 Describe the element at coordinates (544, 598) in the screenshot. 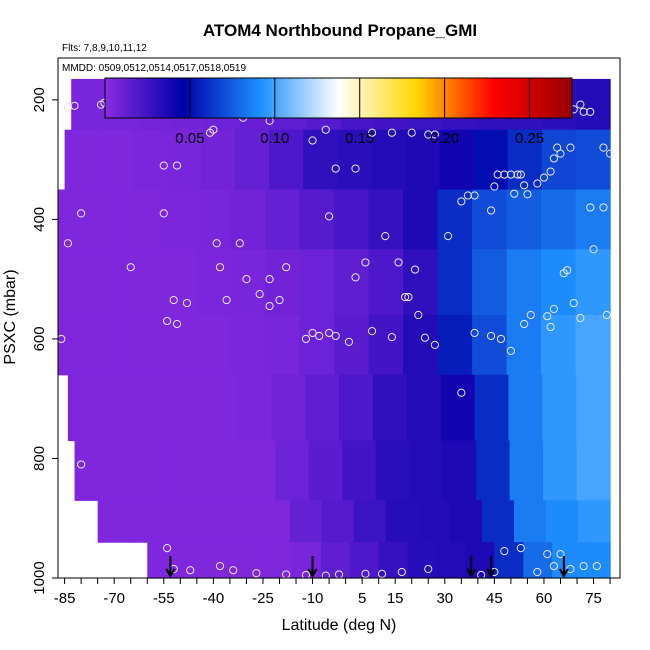

I see `x-tick-label: 60` at that location.